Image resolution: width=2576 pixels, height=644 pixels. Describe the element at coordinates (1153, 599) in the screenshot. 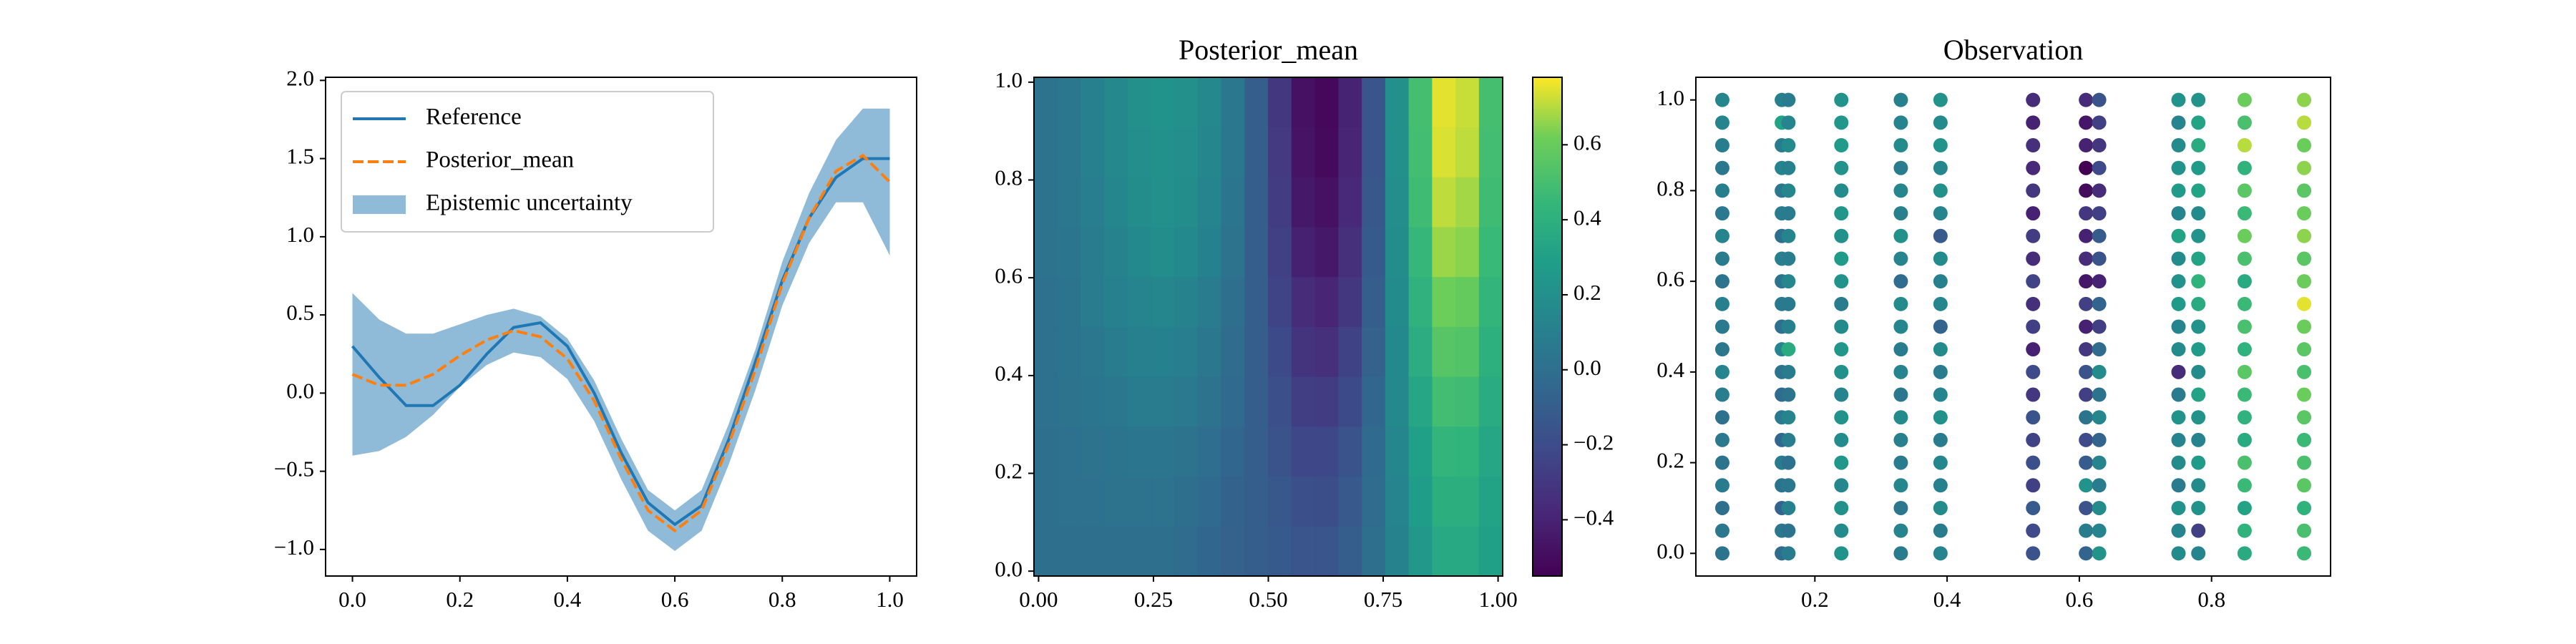

I see `x-tick-label: 0.25` at that location.